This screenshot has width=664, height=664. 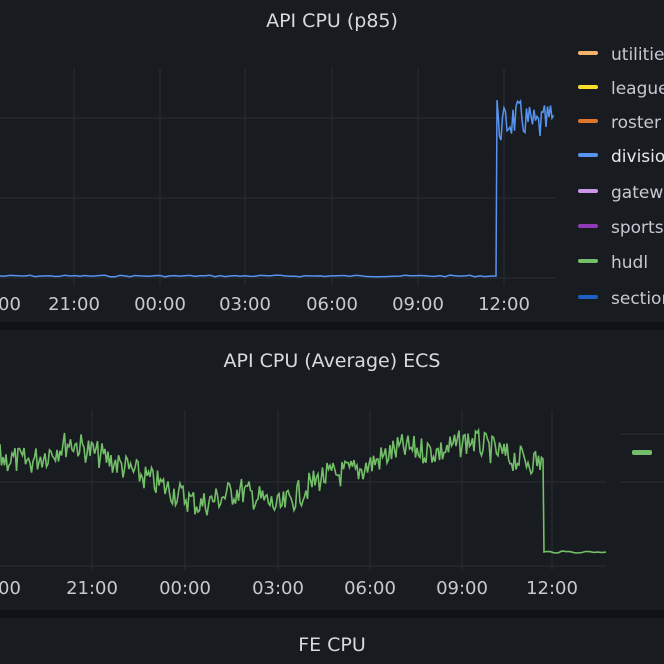 I want to click on legend-swatch-hudl, so click(x=642, y=452).